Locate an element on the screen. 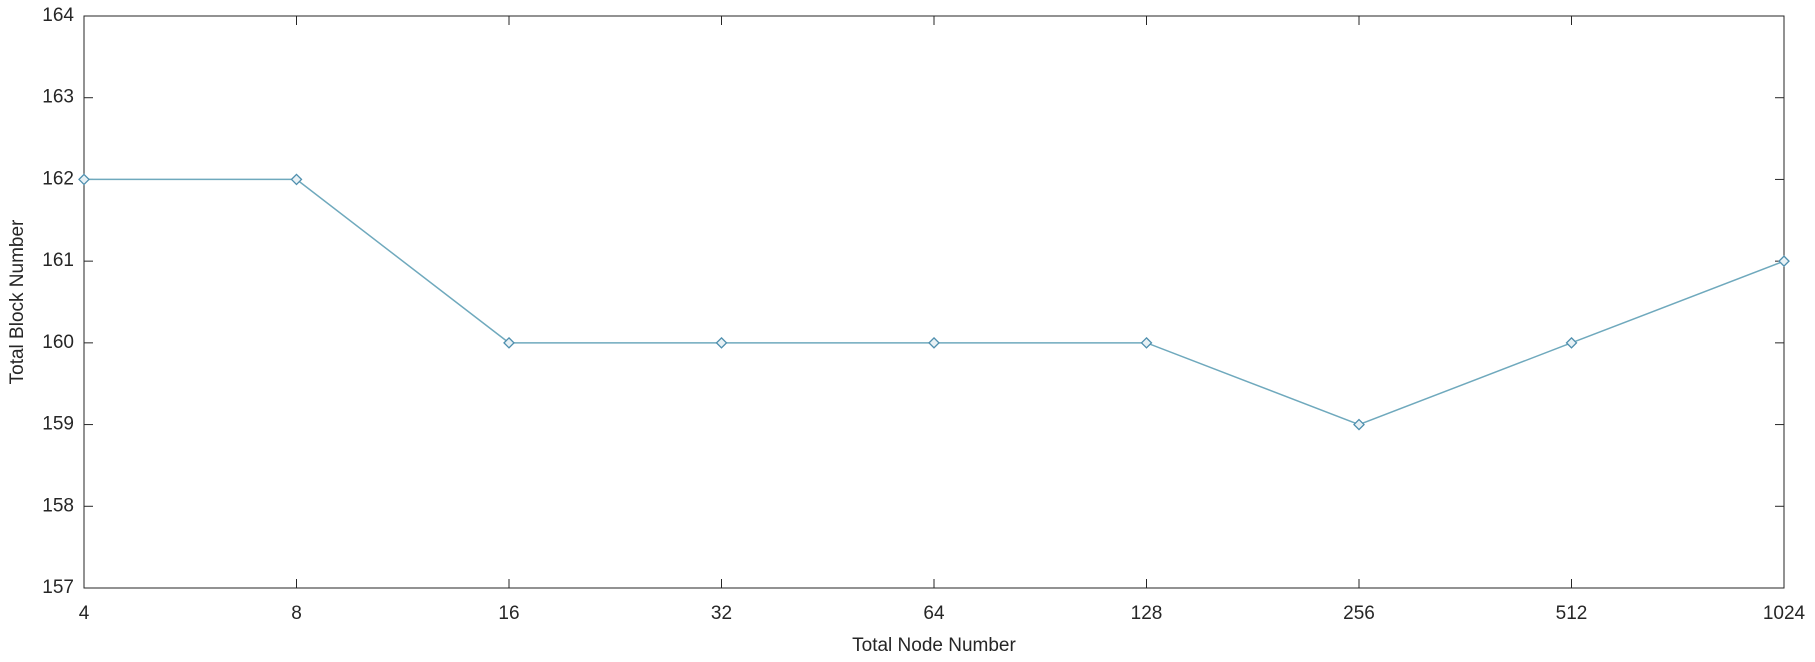  x-axis-label: Total Node Number is located at coordinates (934, 645).